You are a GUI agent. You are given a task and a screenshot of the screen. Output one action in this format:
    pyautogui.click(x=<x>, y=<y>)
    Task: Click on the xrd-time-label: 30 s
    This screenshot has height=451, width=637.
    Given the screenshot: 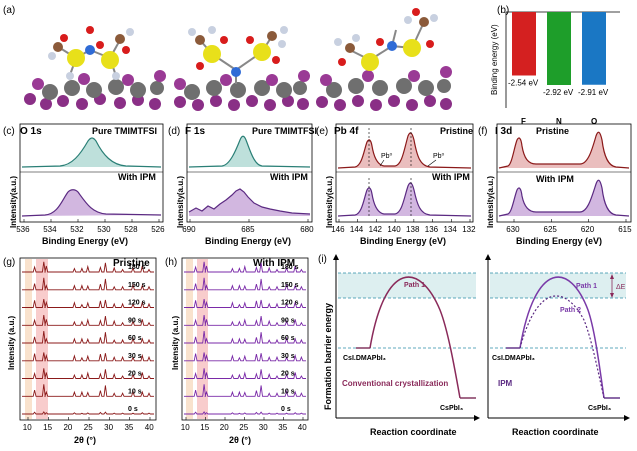 What is the action you would take?
    pyautogui.click(x=288, y=356)
    